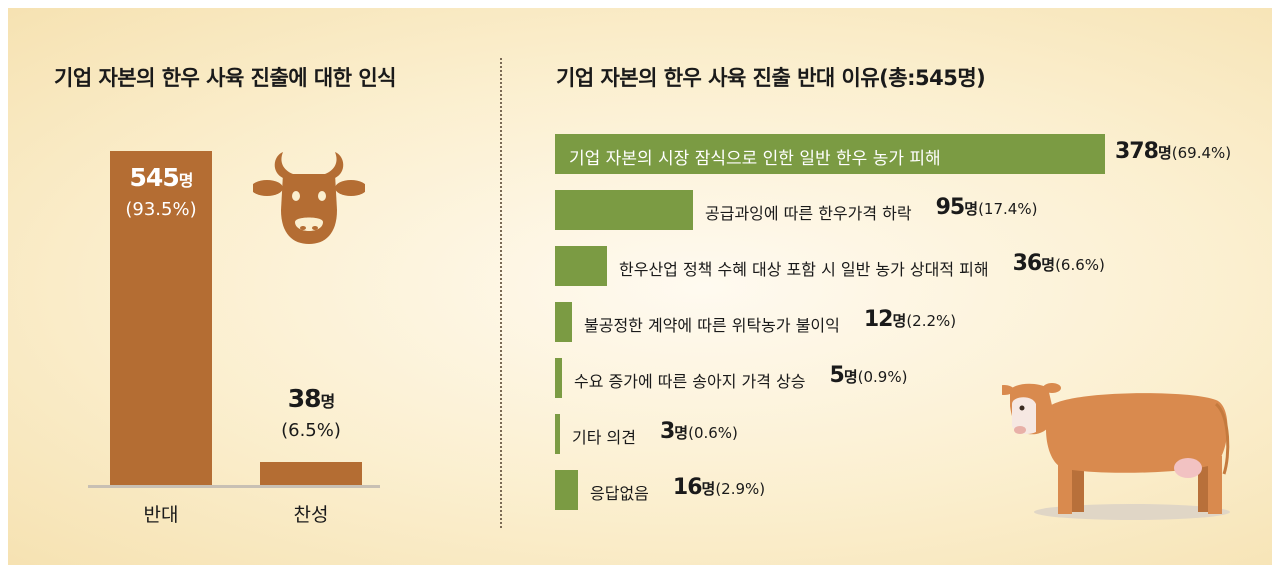 Image resolution: width=1280 pixels, height=573 pixels. I want to click on value-percent: (0.9%), so click(882, 377).